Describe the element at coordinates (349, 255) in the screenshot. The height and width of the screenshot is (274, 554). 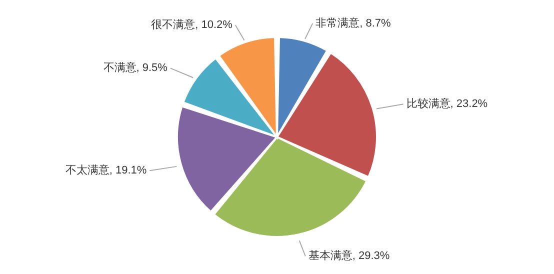
I see `slice-label: 基本满意, 29.3%` at that location.